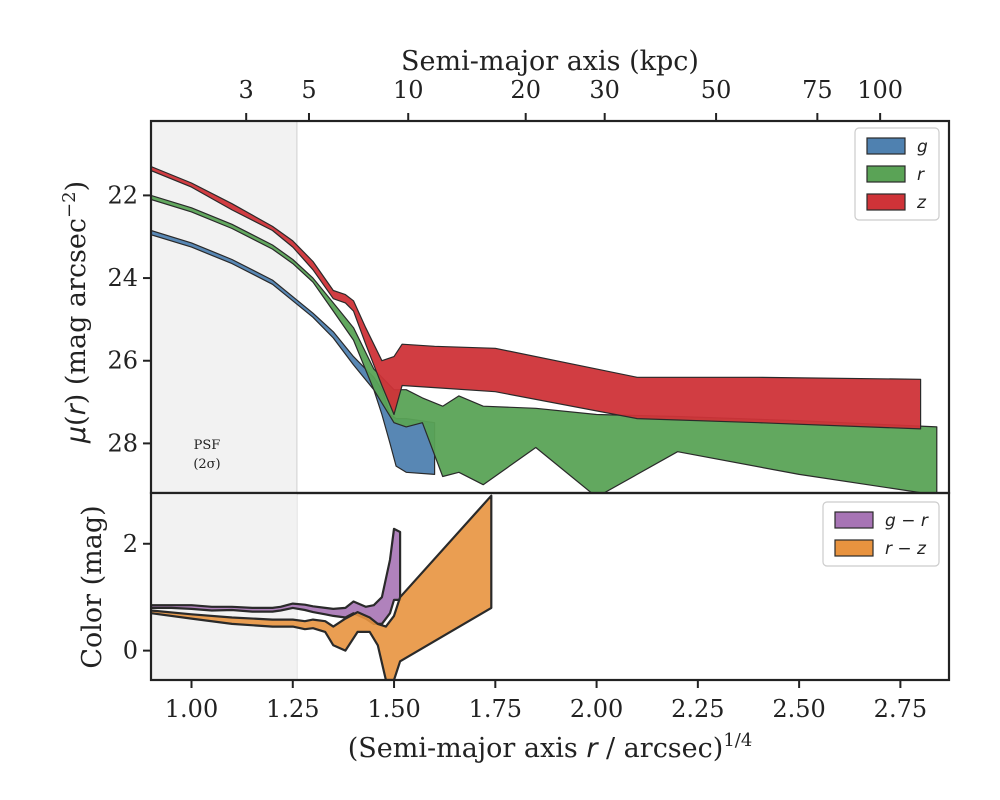 The width and height of the screenshot is (1000, 800). Describe the element at coordinates (122, 443) in the screenshot. I see `y-tick-label: 28` at that location.